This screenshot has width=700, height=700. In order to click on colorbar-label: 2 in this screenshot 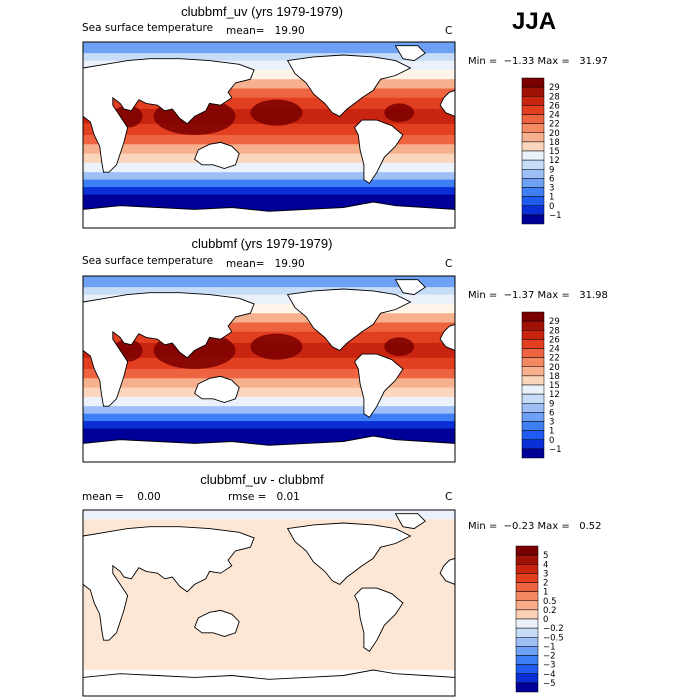, I will do `click(545, 584)`.